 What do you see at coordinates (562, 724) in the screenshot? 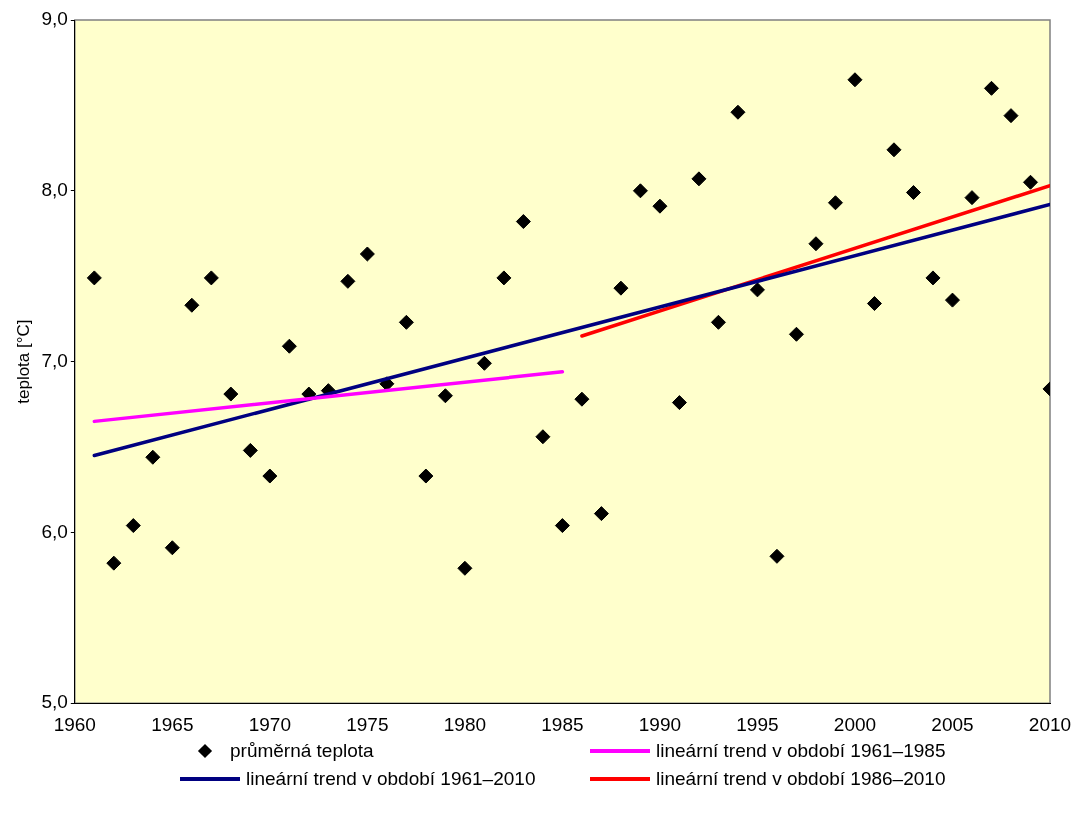
I see `x-tick-label: 1985` at bounding box center [562, 724].